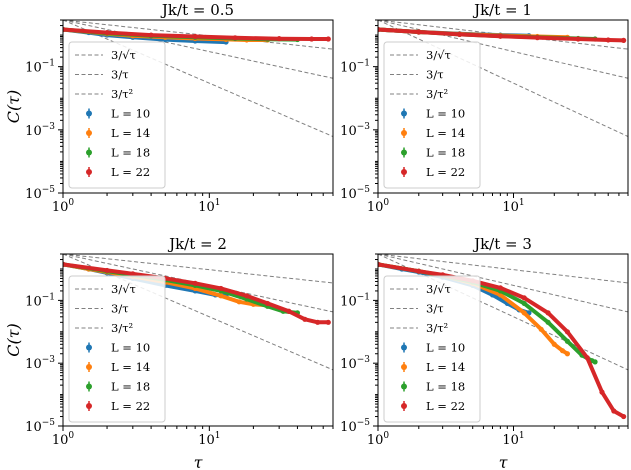 The width and height of the screenshot is (631, 470). What do you see at coordinates (504, 461) in the screenshot?
I see `x-axis-label: τ` at bounding box center [504, 461].